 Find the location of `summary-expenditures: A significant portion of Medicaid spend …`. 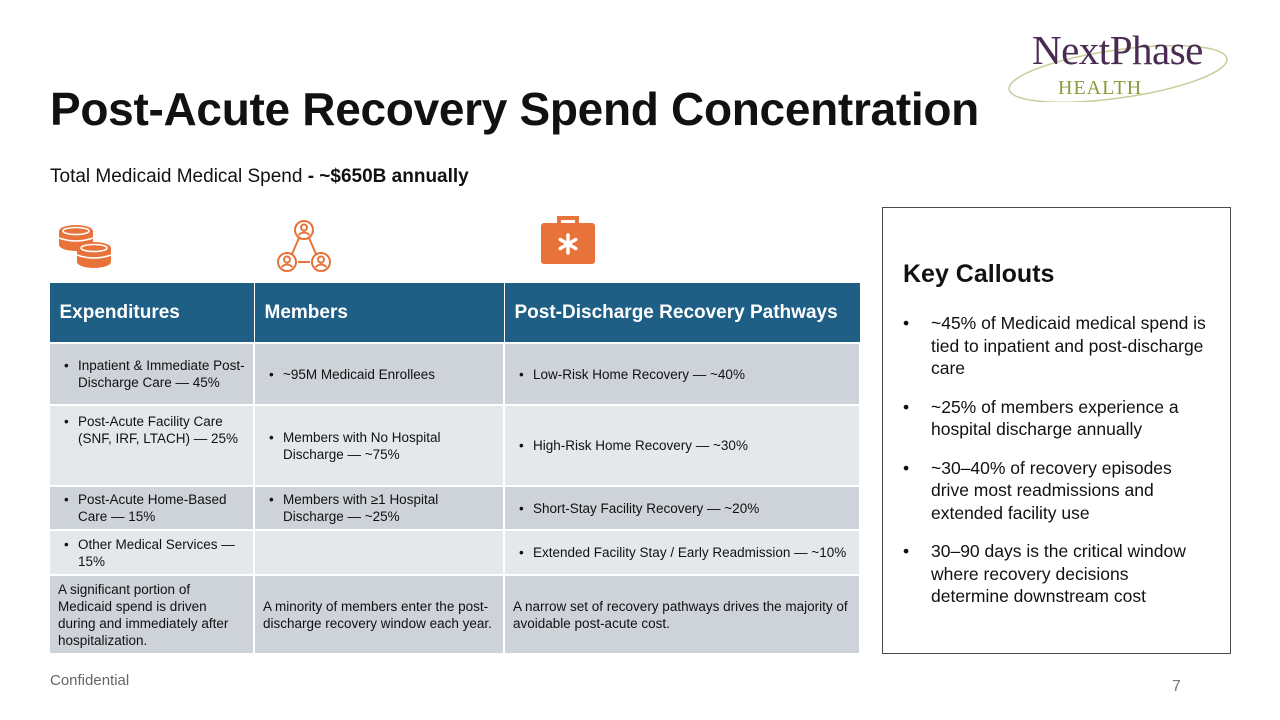

summary-expenditures: A significant portion of Medicaid spend … is located at coordinates (151, 614).